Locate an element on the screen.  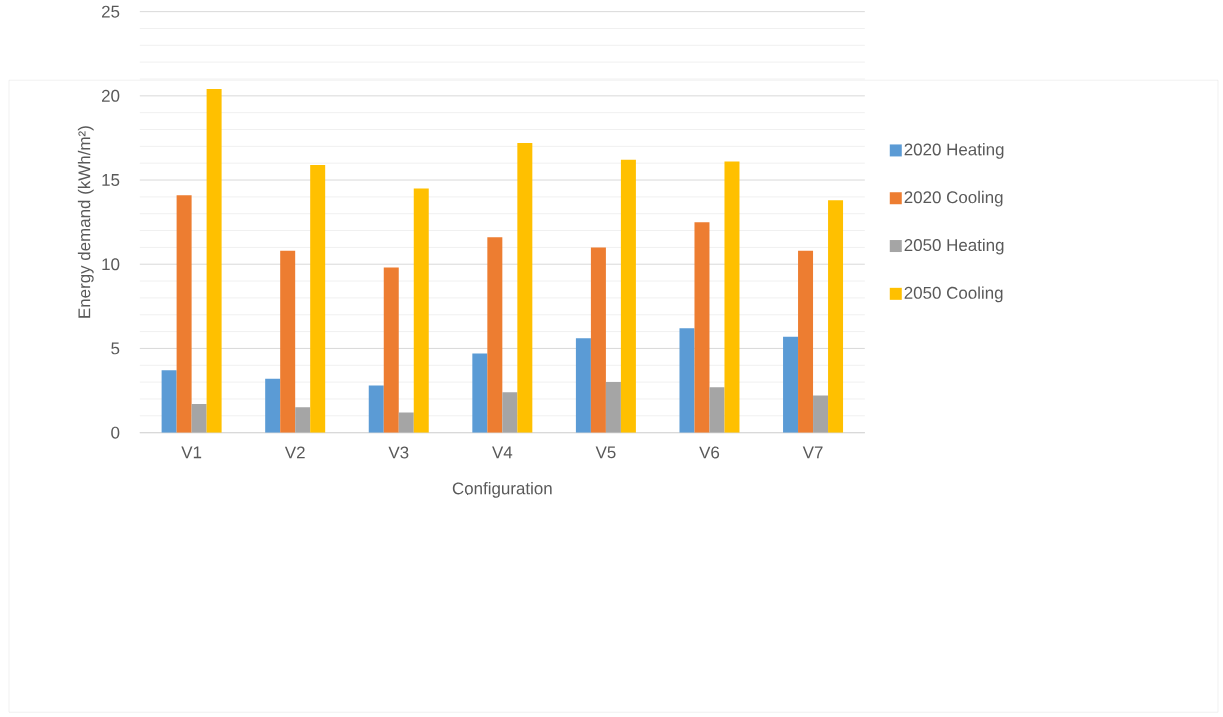
x-tick-label: V1 is located at coordinates (191, 452).